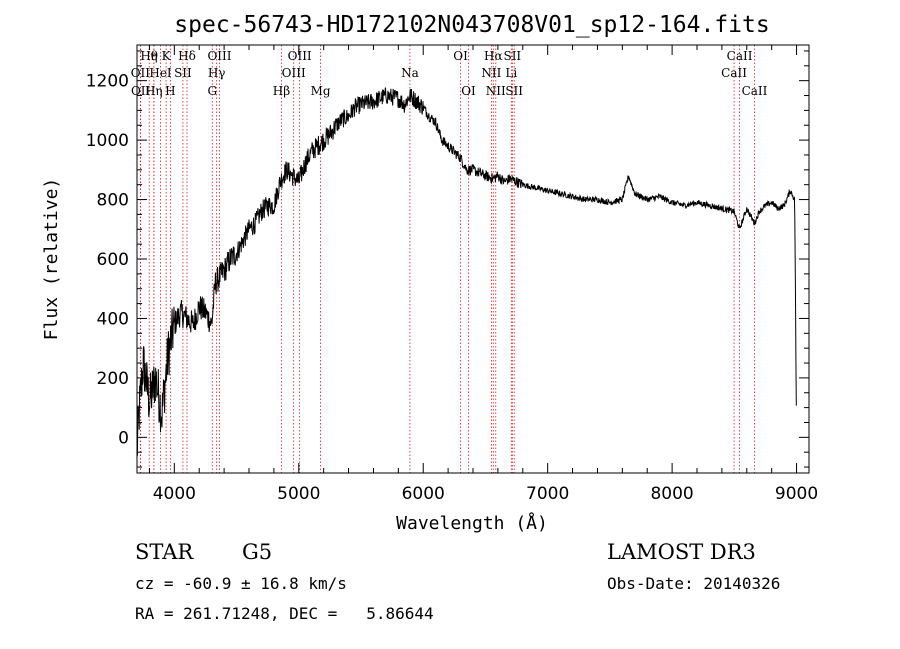 The width and height of the screenshot is (900, 649). I want to click on line-marker-label: H, so click(170, 91).